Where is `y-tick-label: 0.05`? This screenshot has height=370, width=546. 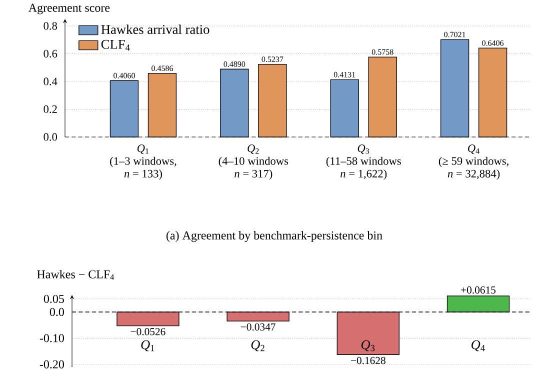
y-tick-label: 0.05 is located at coordinates (54, 298).